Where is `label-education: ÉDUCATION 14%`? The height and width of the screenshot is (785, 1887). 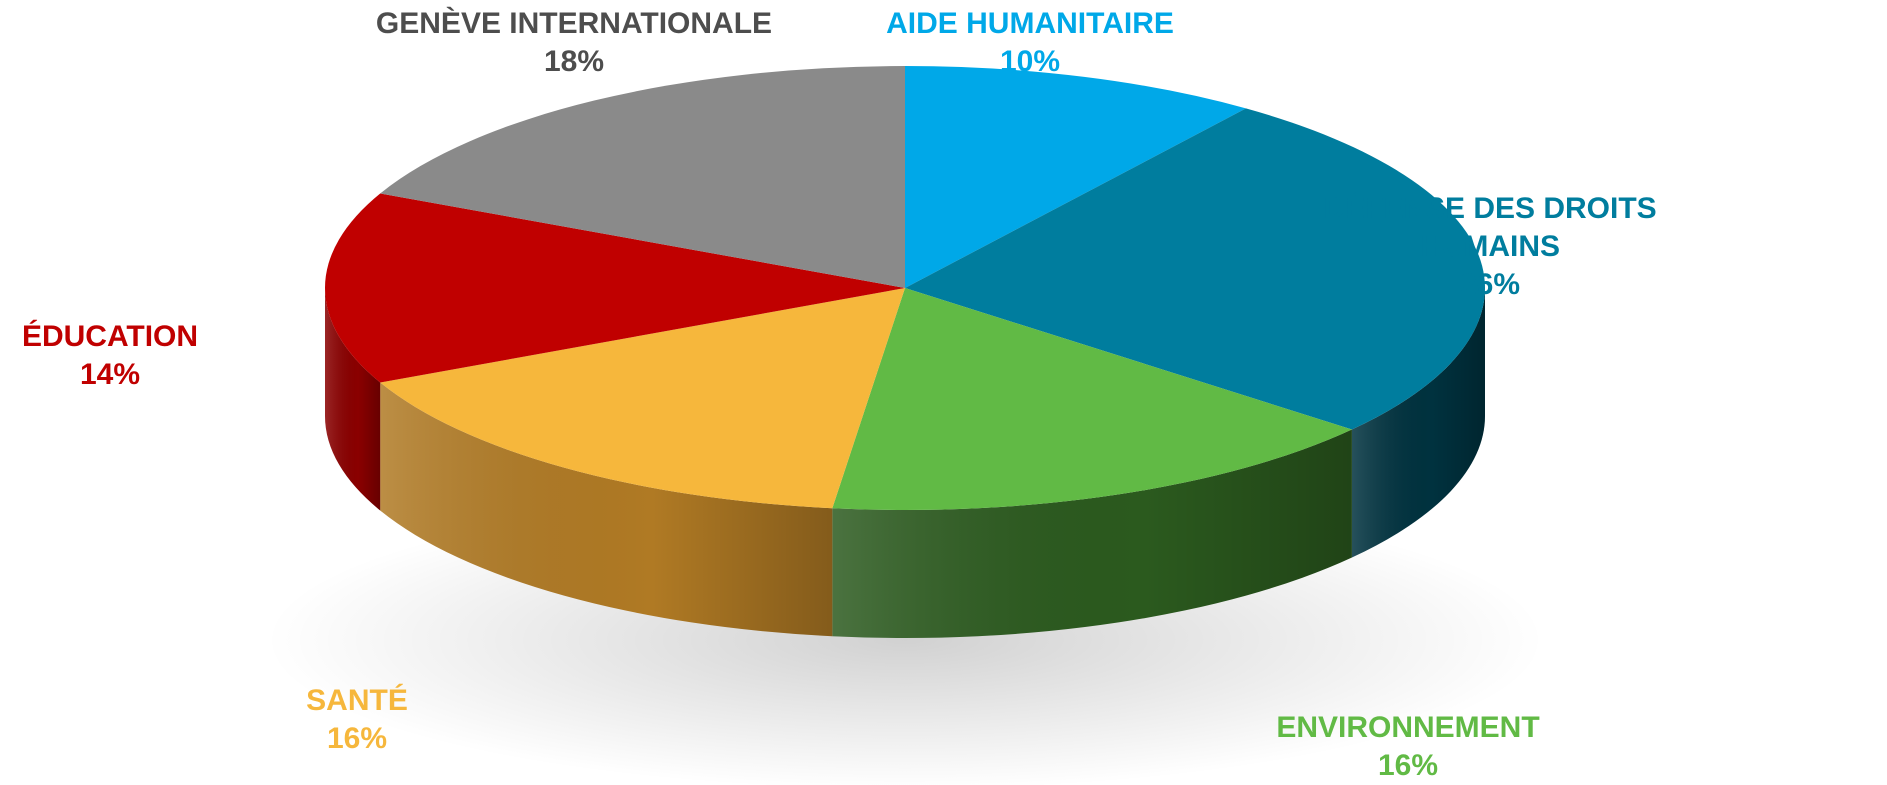
label-education: ÉDUCATION 14% is located at coordinates (110, 356).